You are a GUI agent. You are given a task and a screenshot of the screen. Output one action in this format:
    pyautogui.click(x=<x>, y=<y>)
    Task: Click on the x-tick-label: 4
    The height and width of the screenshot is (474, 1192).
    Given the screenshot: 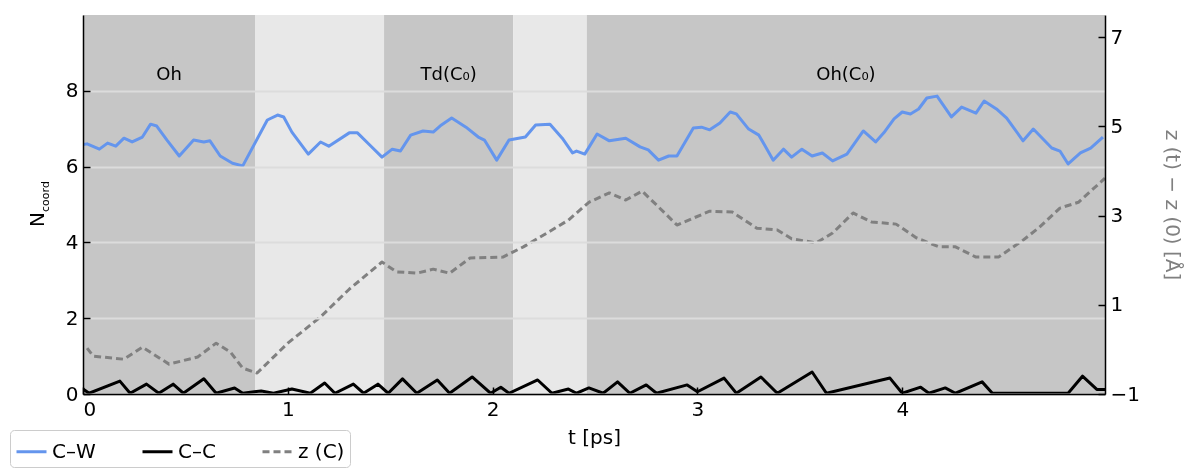 What is the action you would take?
    pyautogui.click(x=903, y=408)
    